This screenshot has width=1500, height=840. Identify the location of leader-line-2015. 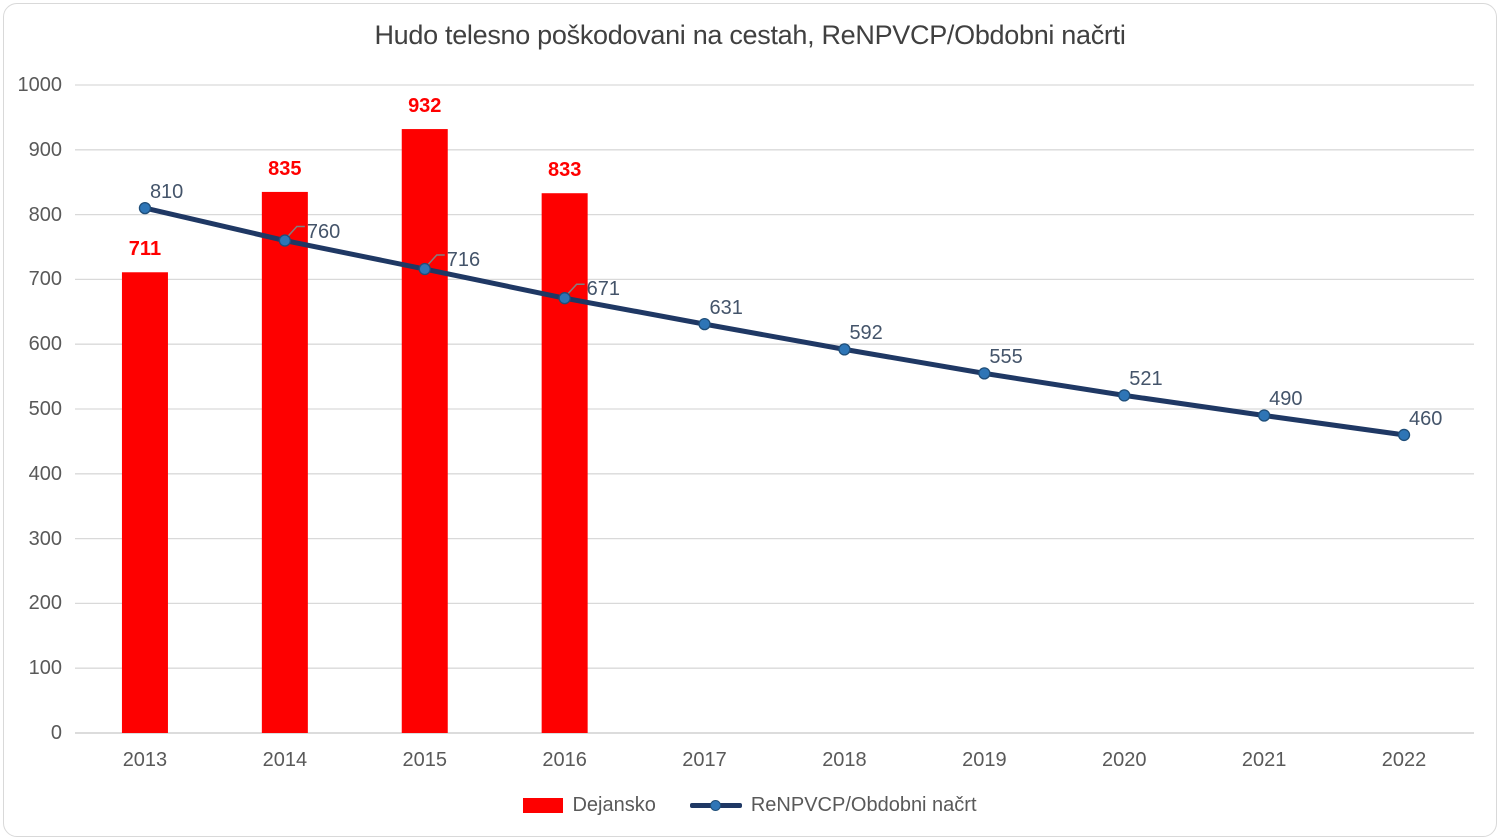
(435, 260).